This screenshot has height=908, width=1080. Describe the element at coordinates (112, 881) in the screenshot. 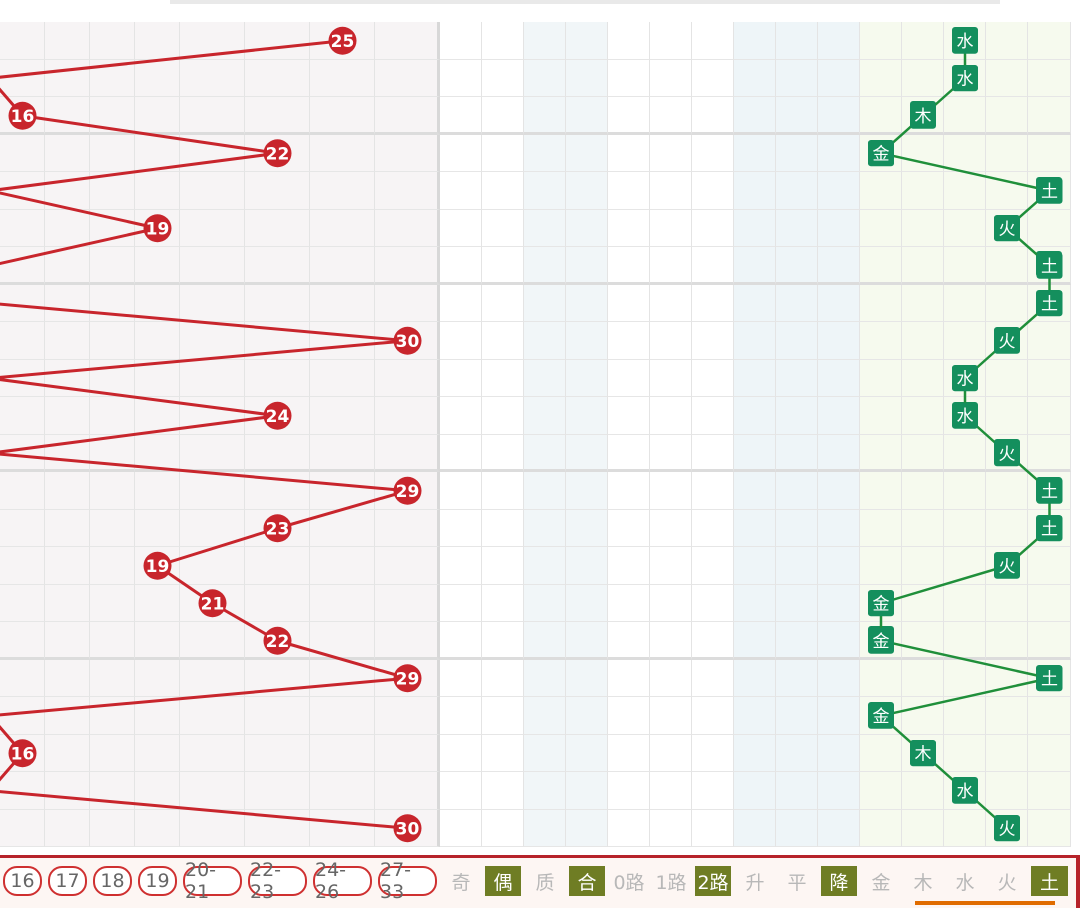

I see `filter-toggle-2: 18` at that location.